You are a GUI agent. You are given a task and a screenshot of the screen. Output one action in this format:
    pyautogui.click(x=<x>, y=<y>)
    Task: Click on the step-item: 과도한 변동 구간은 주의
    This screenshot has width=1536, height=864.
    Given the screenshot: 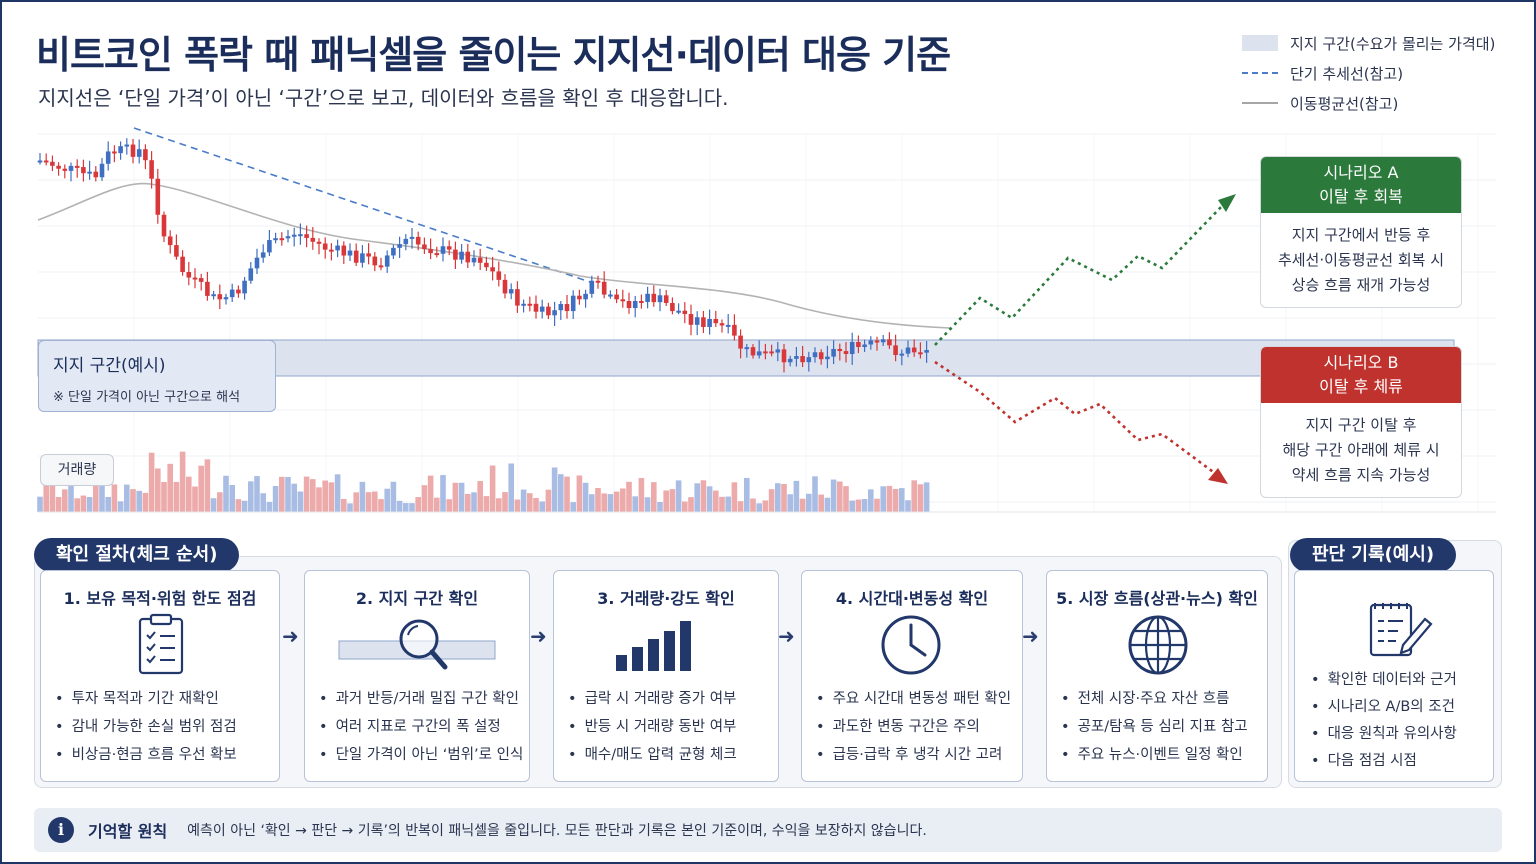 What is the action you would take?
    pyautogui.click(x=913, y=727)
    